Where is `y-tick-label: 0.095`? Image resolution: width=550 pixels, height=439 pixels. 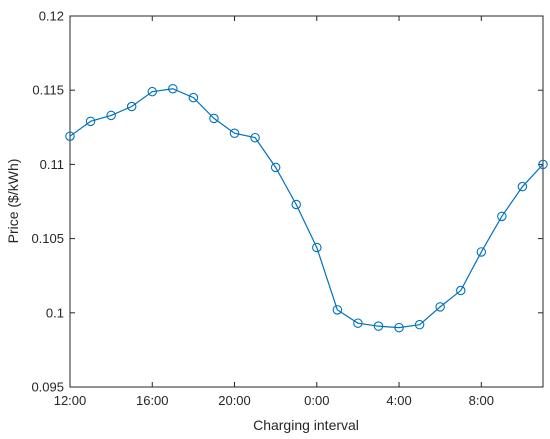 y-tick-label: 0.095 is located at coordinates (47, 387).